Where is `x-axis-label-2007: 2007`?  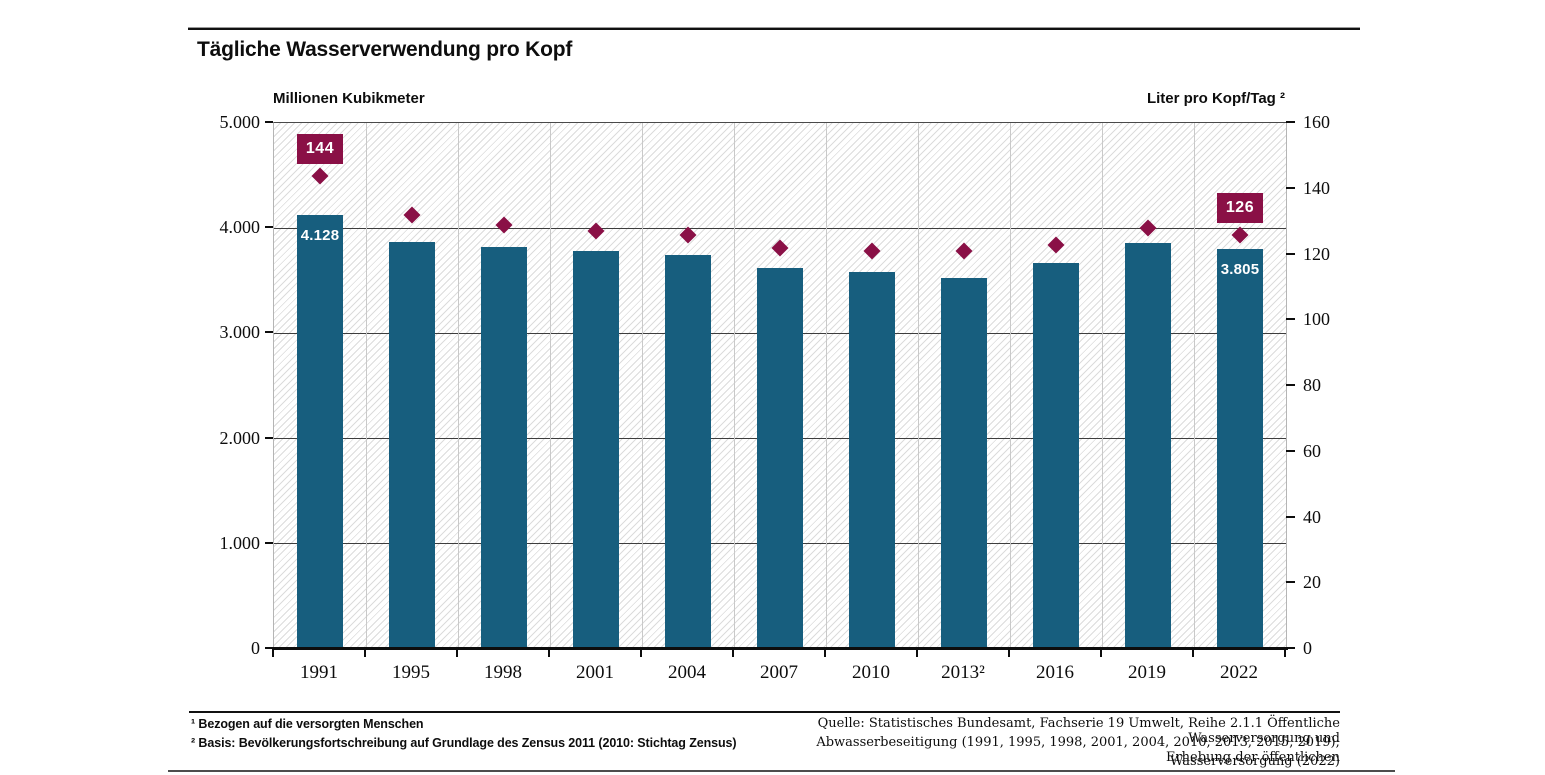 x-axis-label-2007: 2007 is located at coordinates (779, 672).